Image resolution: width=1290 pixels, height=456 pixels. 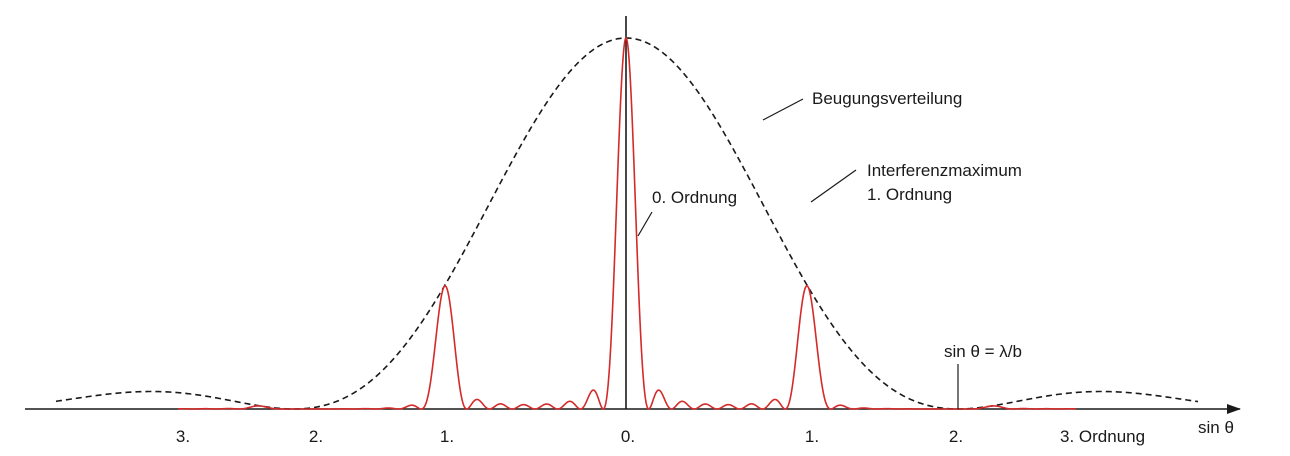 I want to click on tick-order-0: 0., so click(x=628, y=436).